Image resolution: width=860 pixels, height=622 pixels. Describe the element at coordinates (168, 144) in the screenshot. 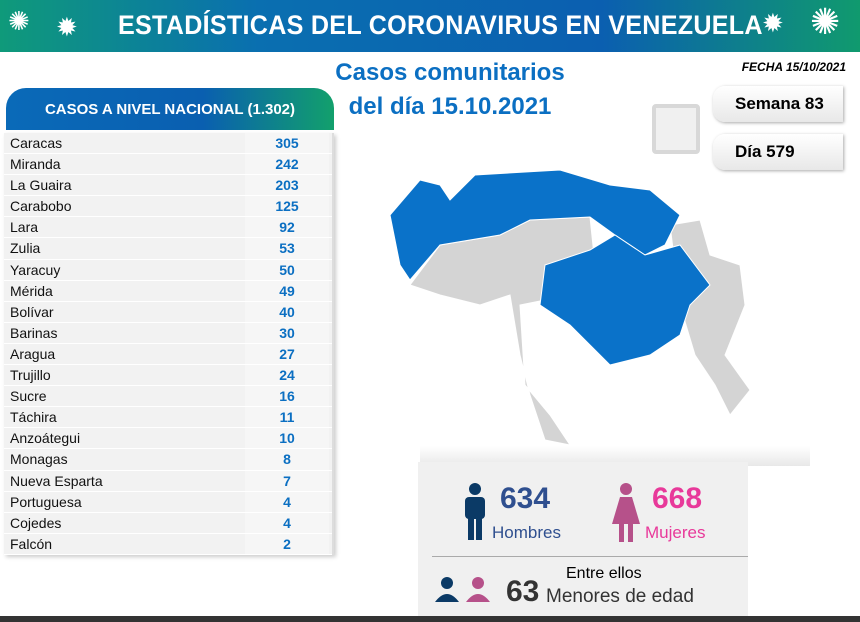

I see `table-row: Caracas 305` at that location.